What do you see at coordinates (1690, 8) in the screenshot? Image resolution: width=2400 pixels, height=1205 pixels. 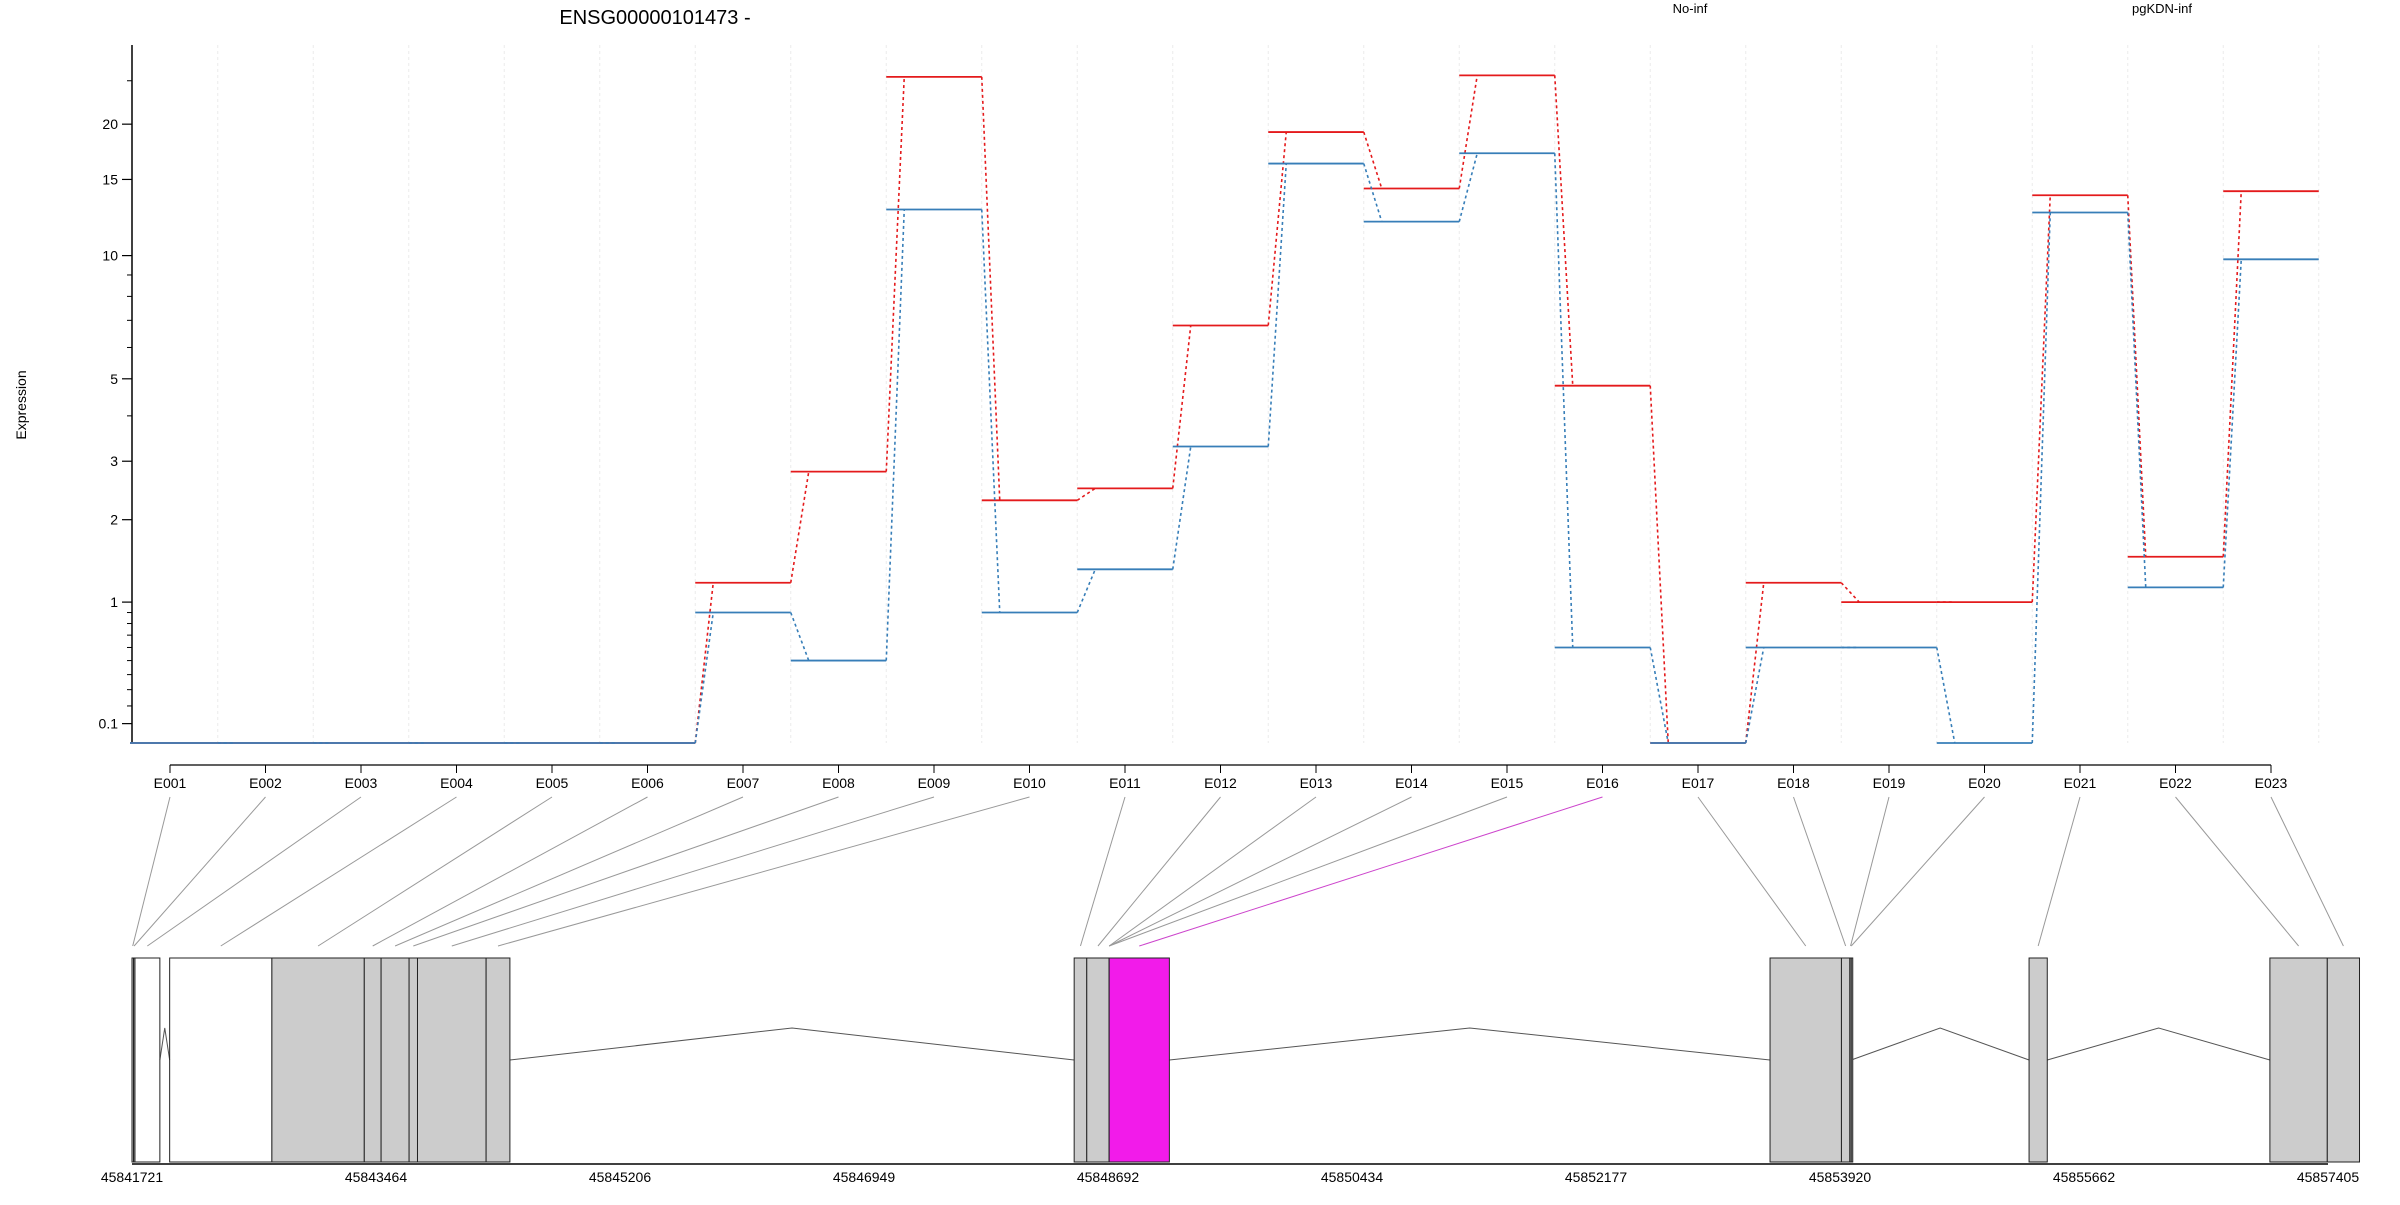 I see `legend-entry-no-inf: No-inf` at bounding box center [1690, 8].